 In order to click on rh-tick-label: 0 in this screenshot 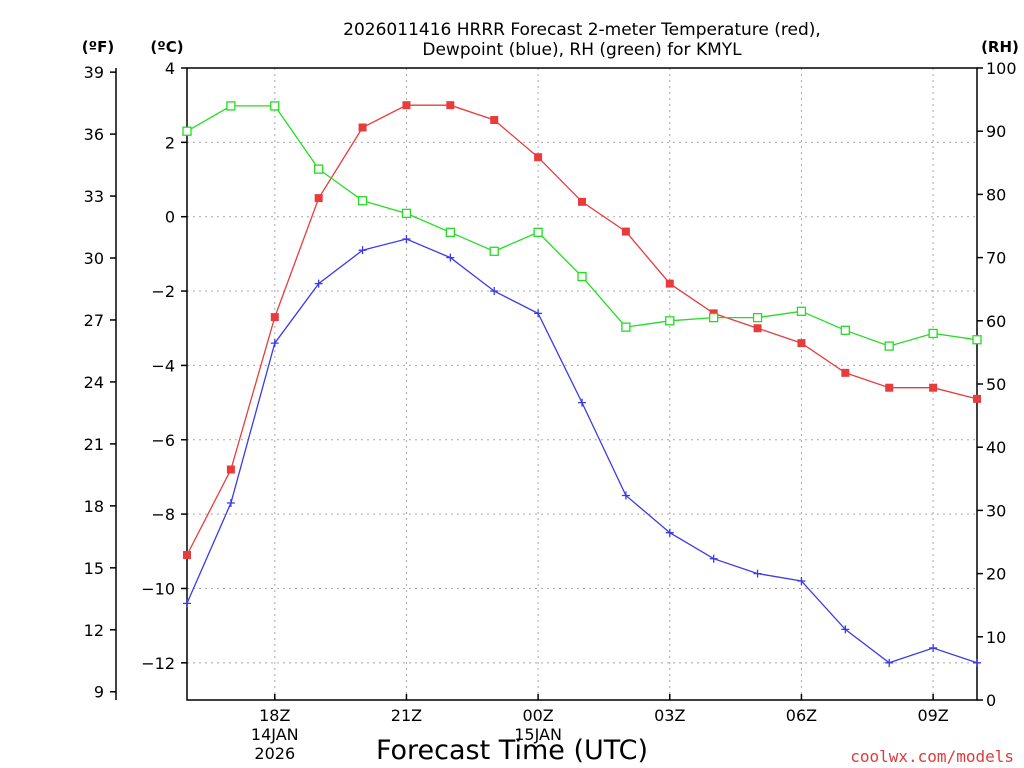, I will do `click(991, 700)`.